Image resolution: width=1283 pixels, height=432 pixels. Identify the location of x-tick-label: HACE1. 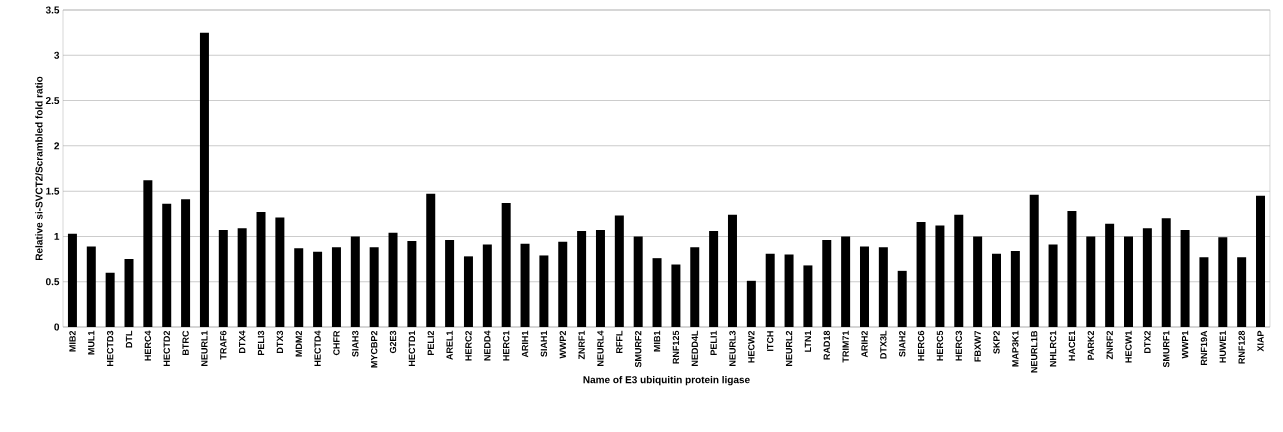
(1072, 345).